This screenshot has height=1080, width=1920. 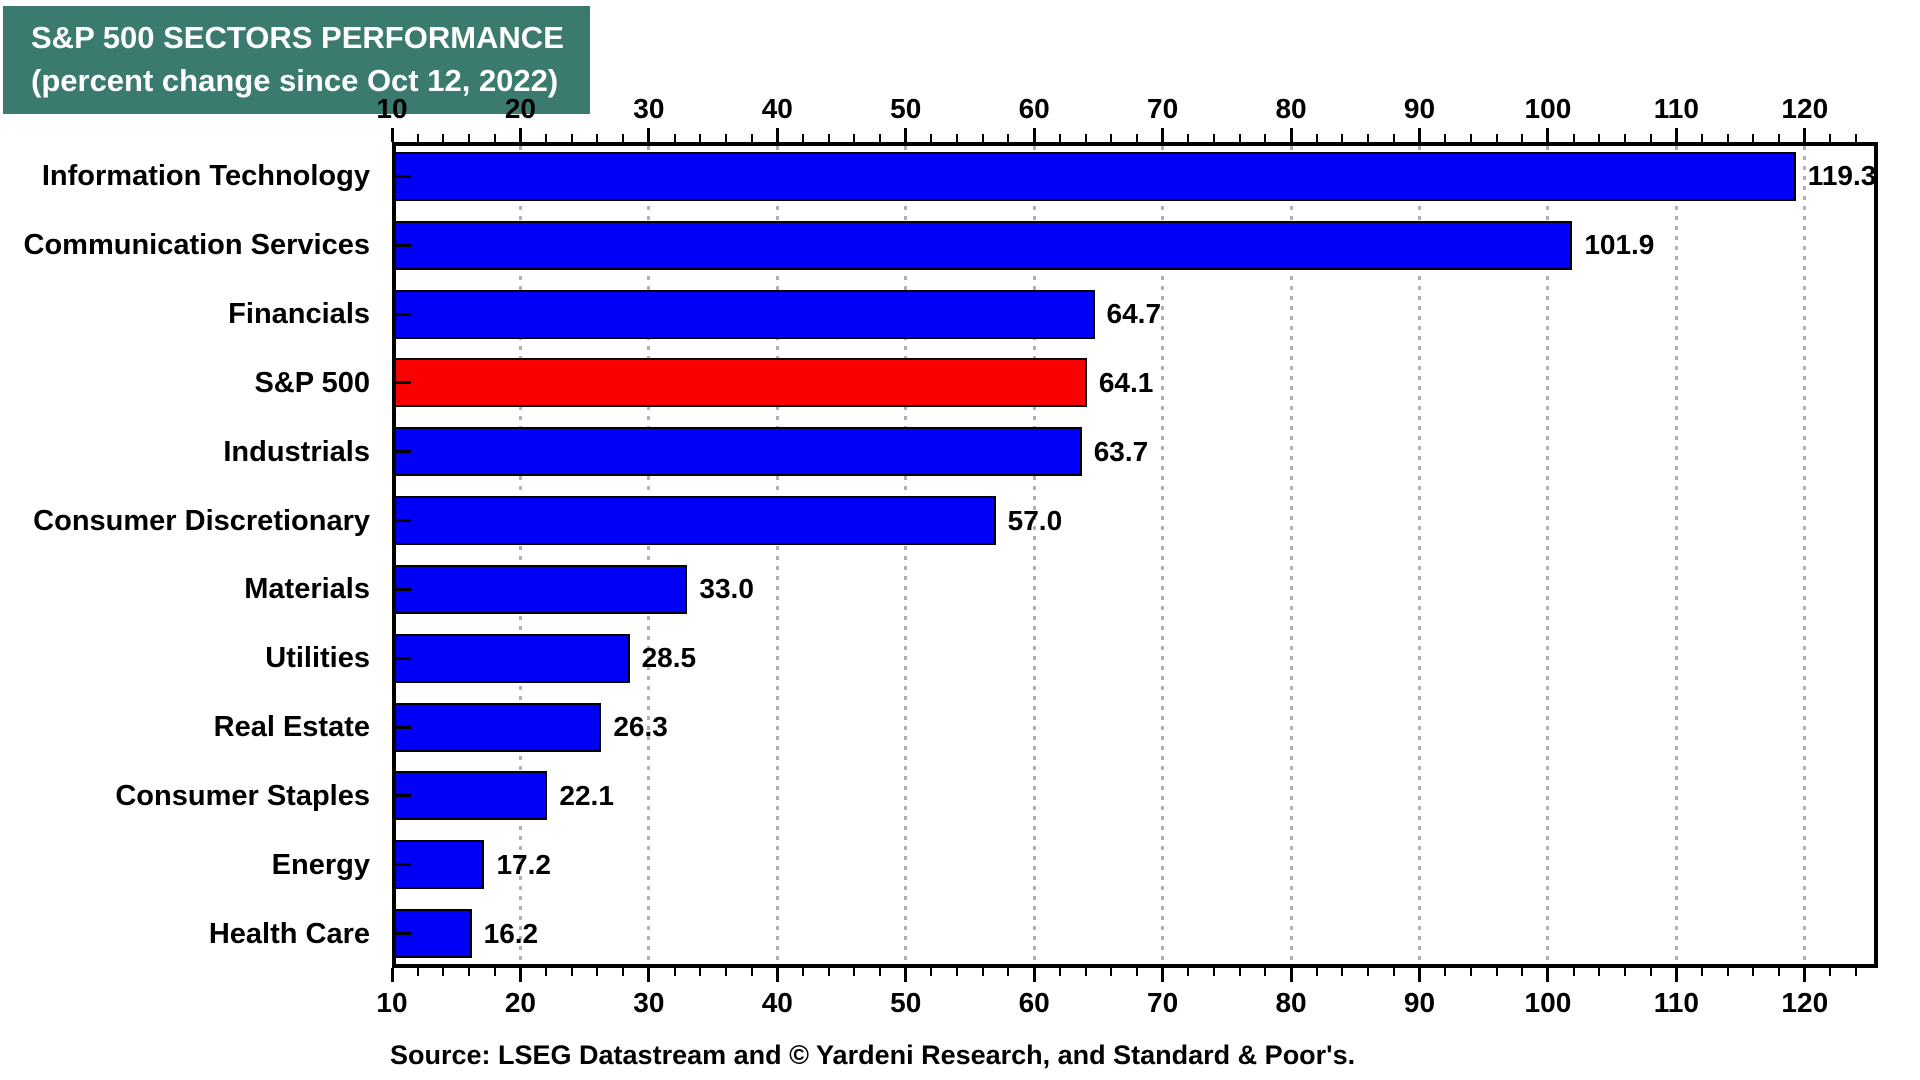 I want to click on value-label: 57.0, so click(x=1035, y=520).